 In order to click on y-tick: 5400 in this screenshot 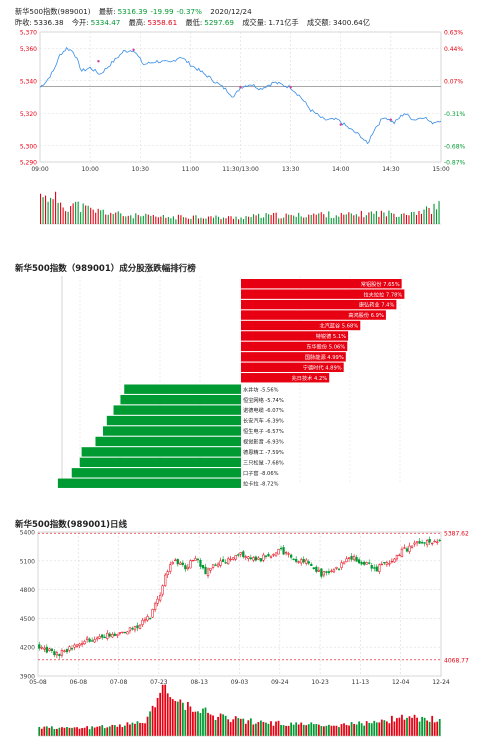, I will do `click(27, 533)`.